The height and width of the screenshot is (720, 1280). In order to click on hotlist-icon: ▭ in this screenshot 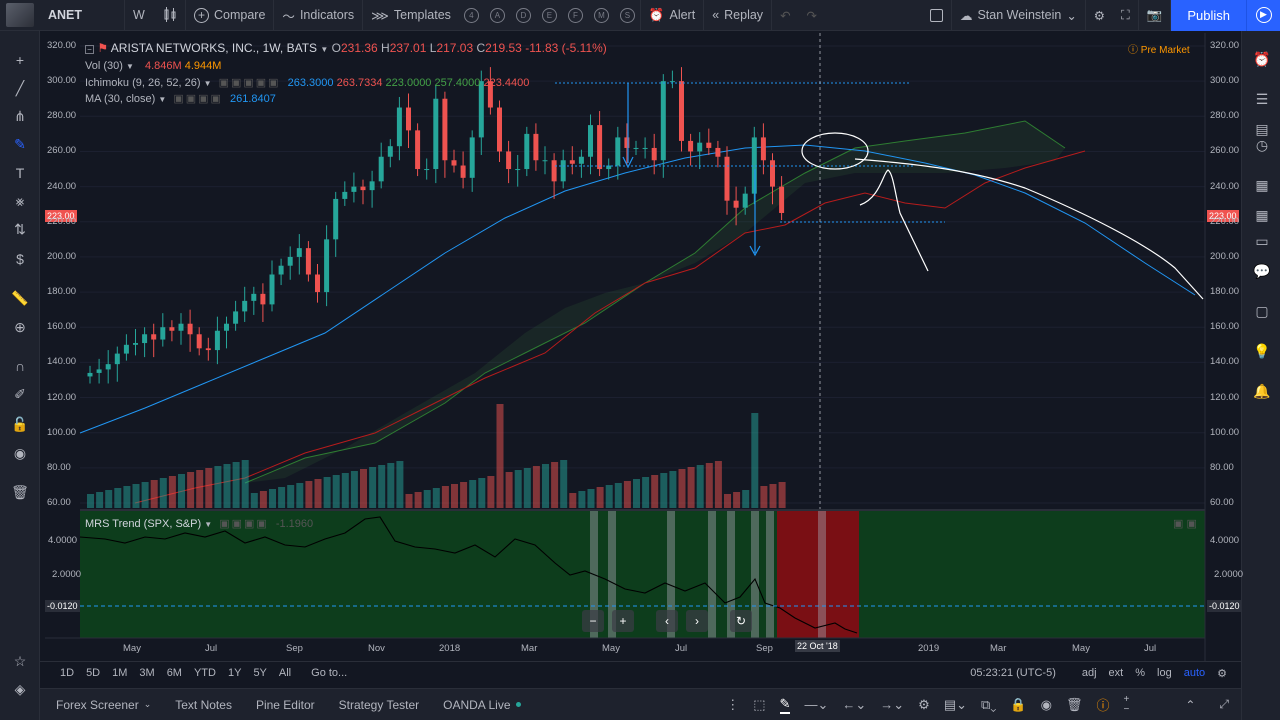, I will do `click(1262, 241)`.